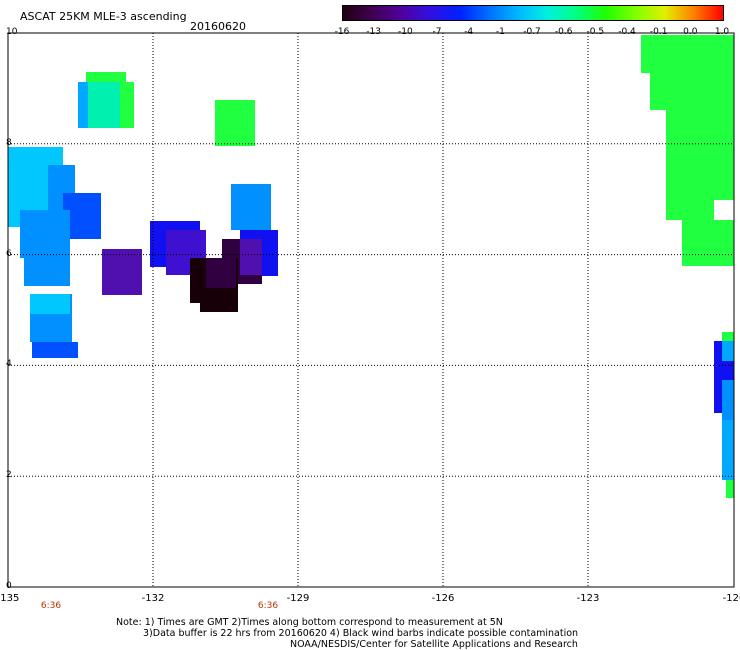 This screenshot has height=650, width=740. Describe the element at coordinates (268, 606) in the screenshot. I see `time-label-2: 6:36` at that location.